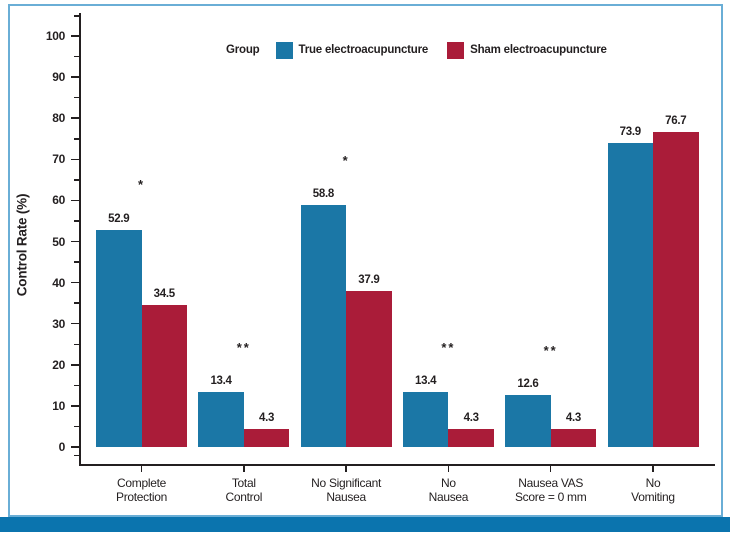 The image size is (730, 536). What do you see at coordinates (80, 239) in the screenshot?
I see `y-axis-line` at bounding box center [80, 239].